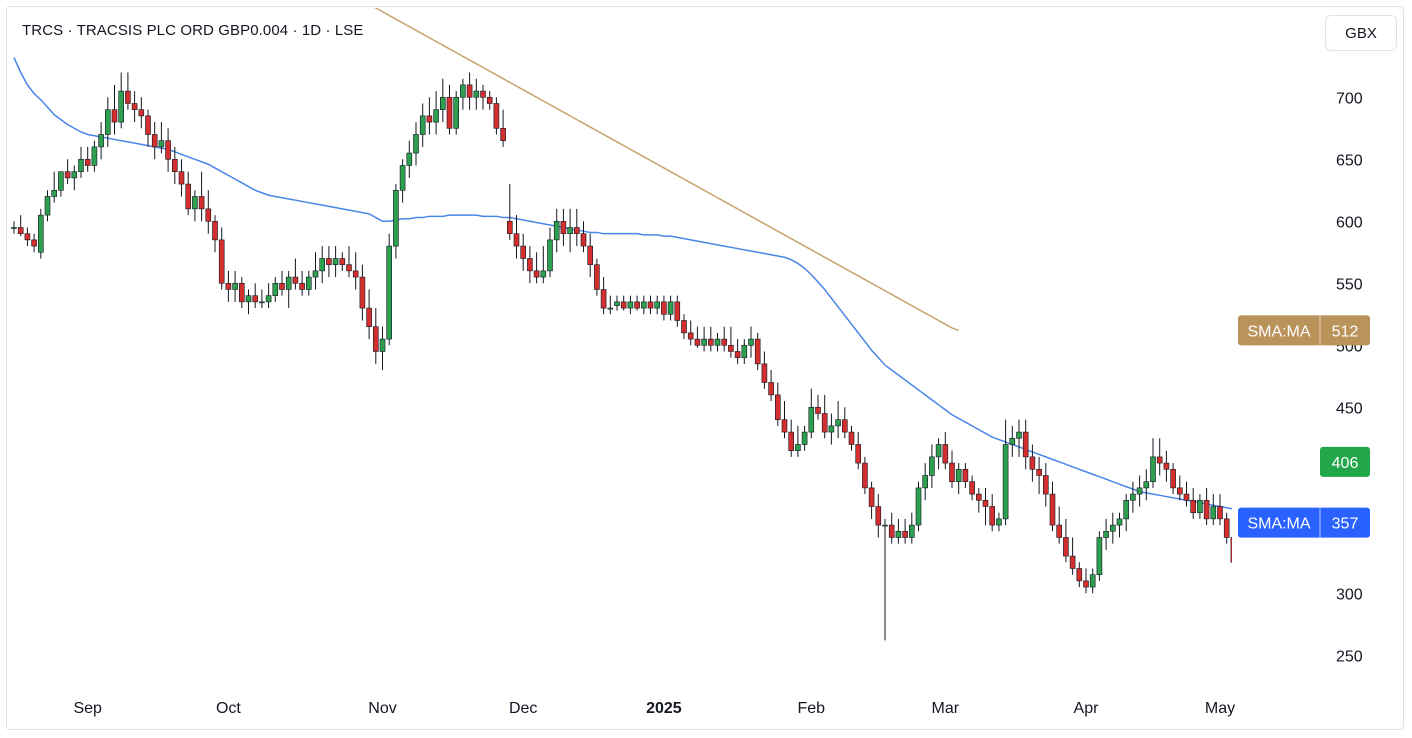  I want to click on currency-unit-button: GBX, so click(1361, 33).